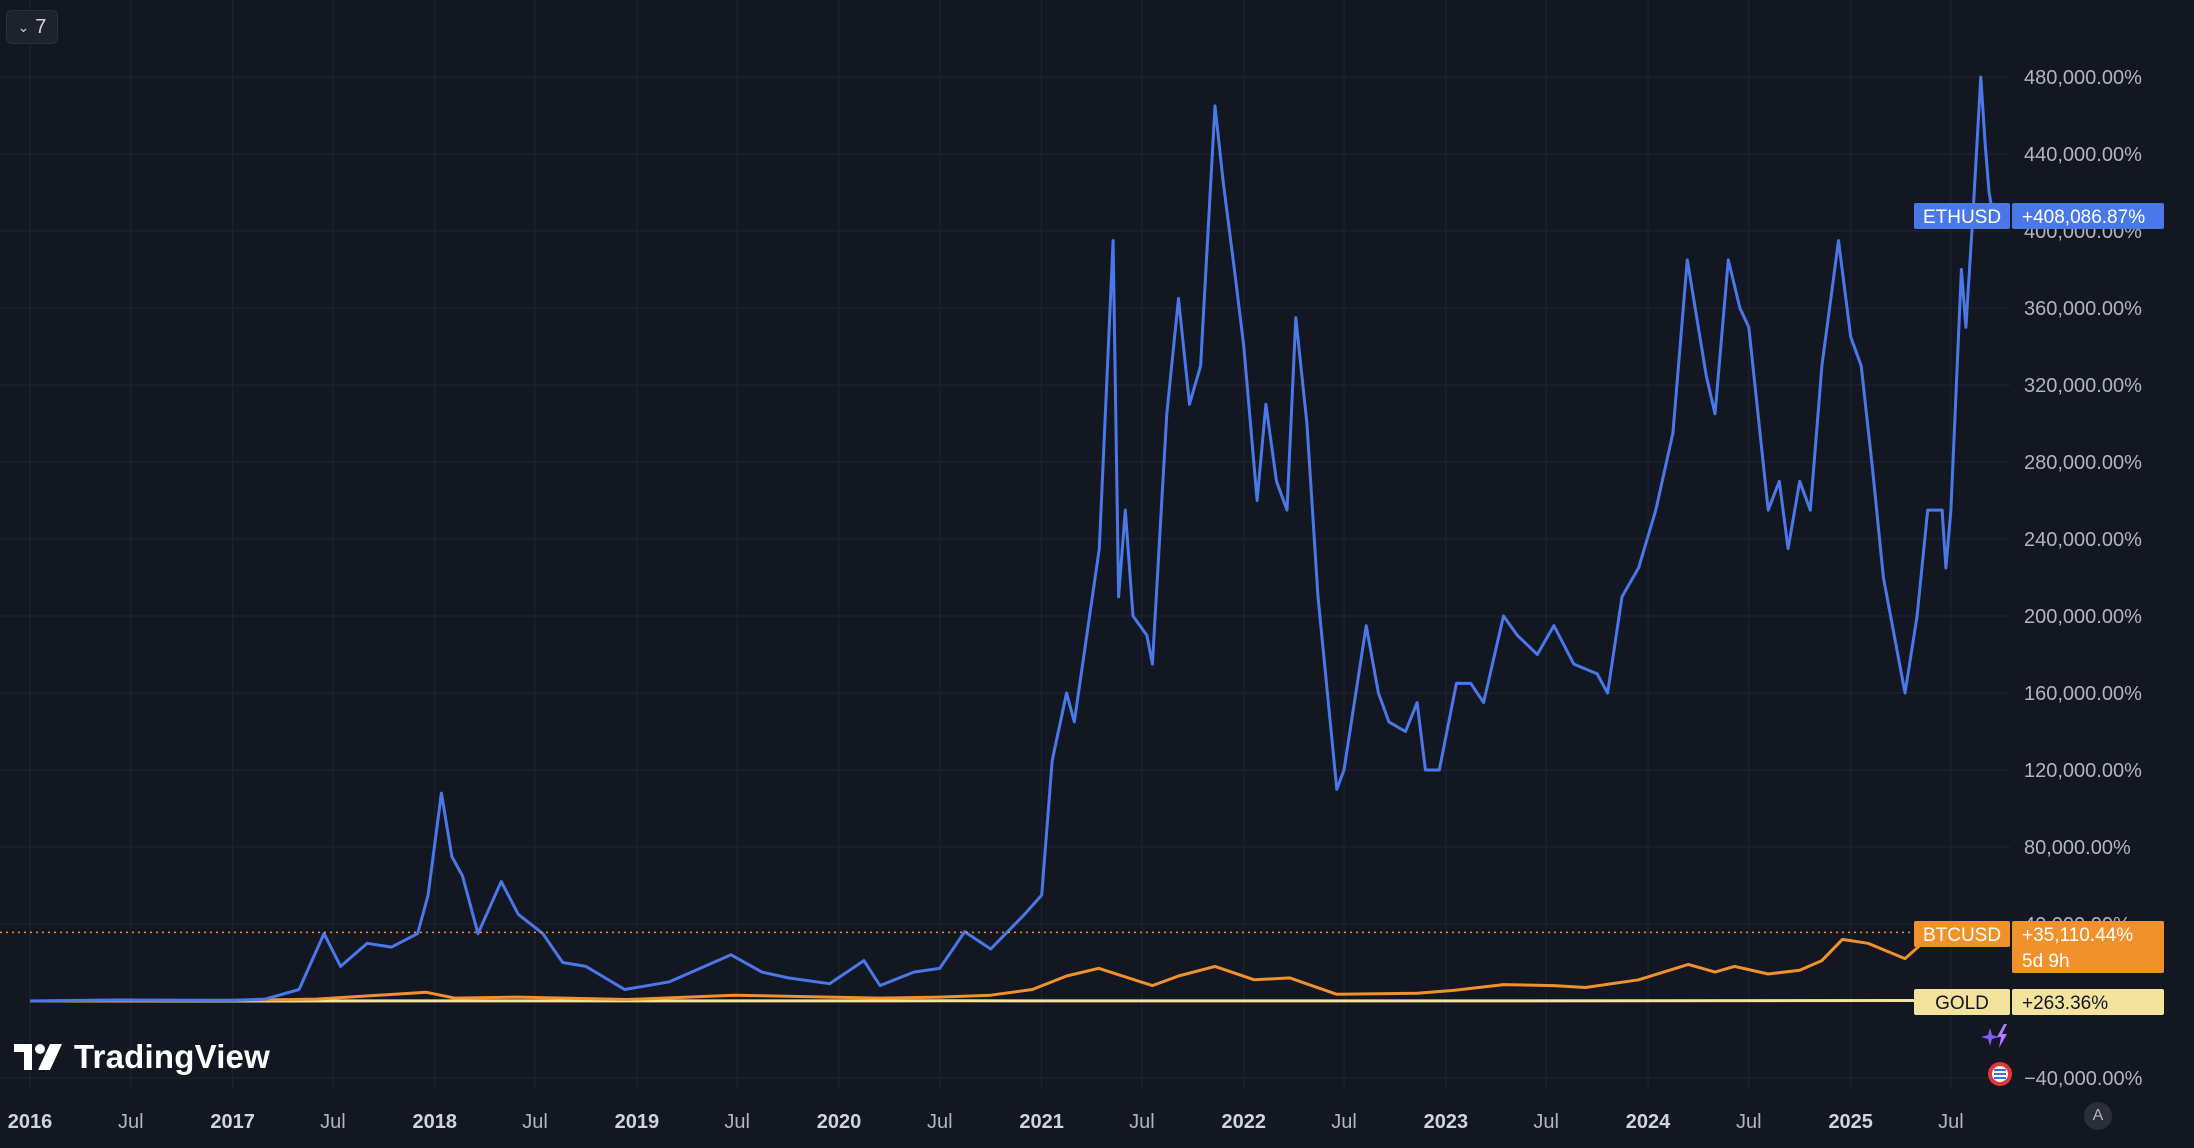  Describe the element at coordinates (1011, 965) in the screenshot. I see `series-line-btcusd` at that location.